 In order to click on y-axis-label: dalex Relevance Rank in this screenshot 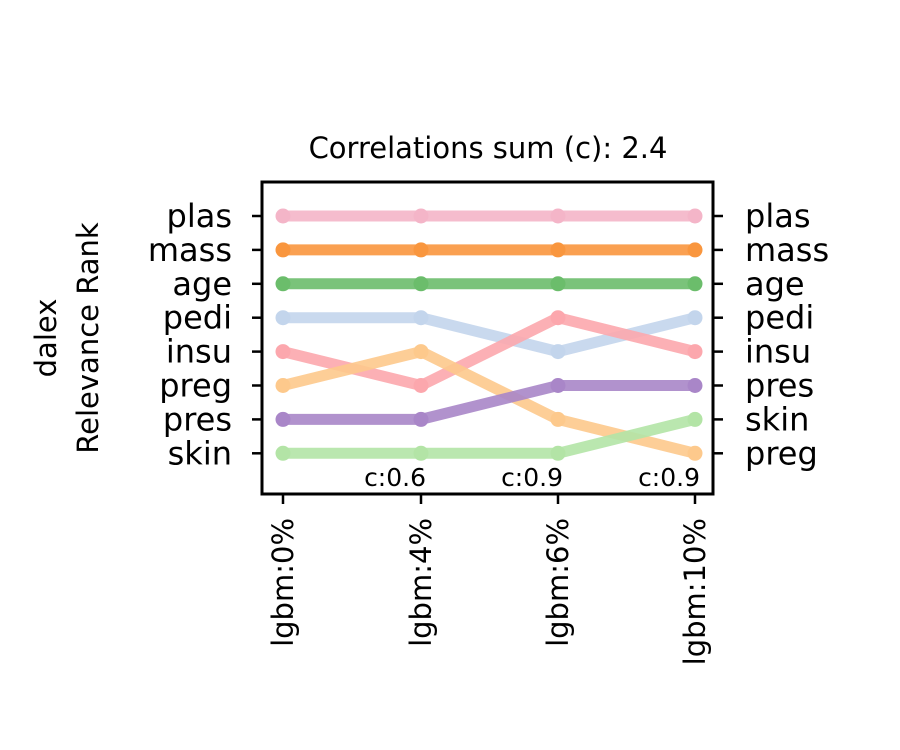, I will do `click(67, 338)`.